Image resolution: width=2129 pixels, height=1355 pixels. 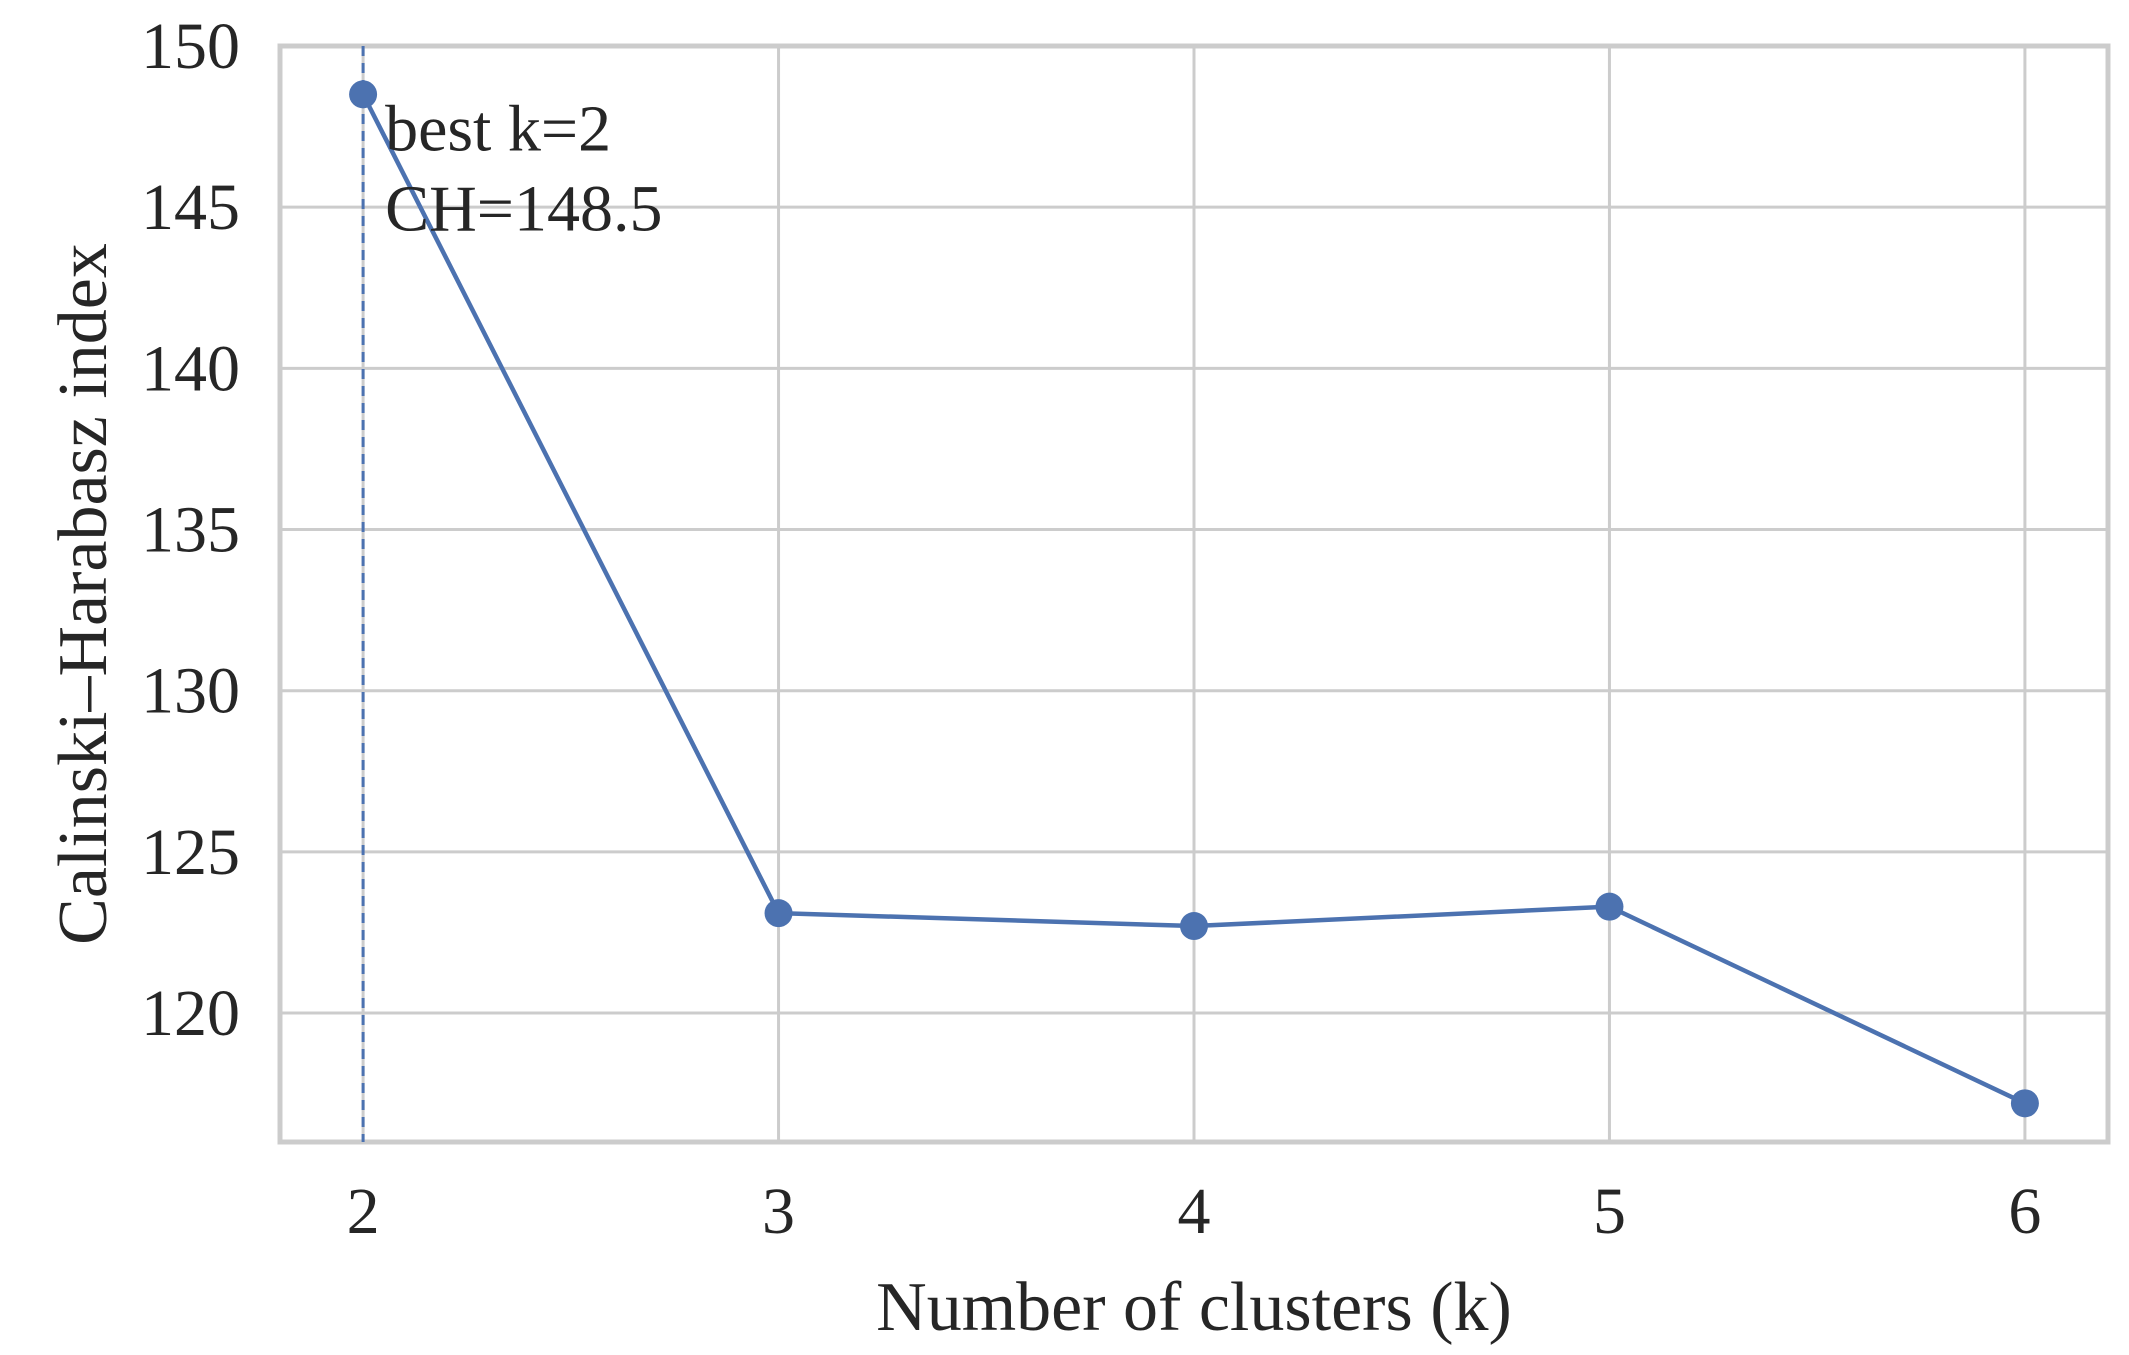 What do you see at coordinates (498, 128) in the screenshot?
I see `annotation-line-best-k: best k=2` at bounding box center [498, 128].